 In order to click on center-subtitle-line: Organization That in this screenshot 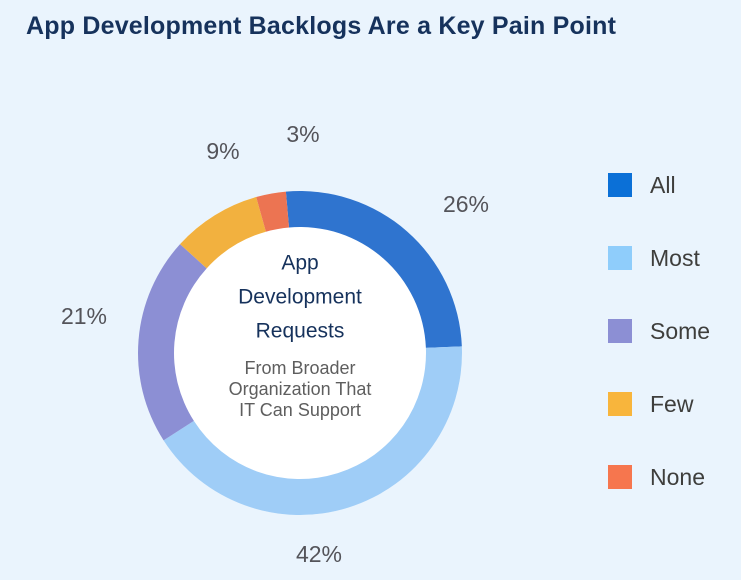, I will do `click(300, 389)`.